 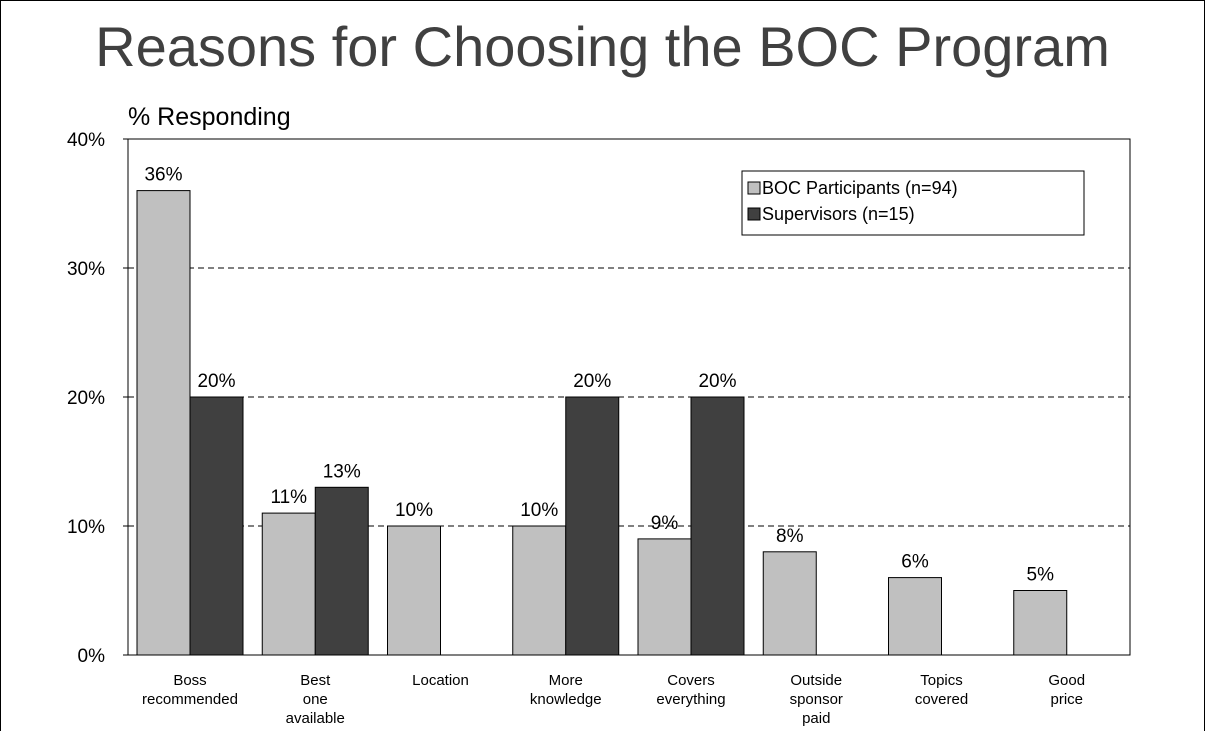 I want to click on category-label: Covers, so click(x=691, y=680).